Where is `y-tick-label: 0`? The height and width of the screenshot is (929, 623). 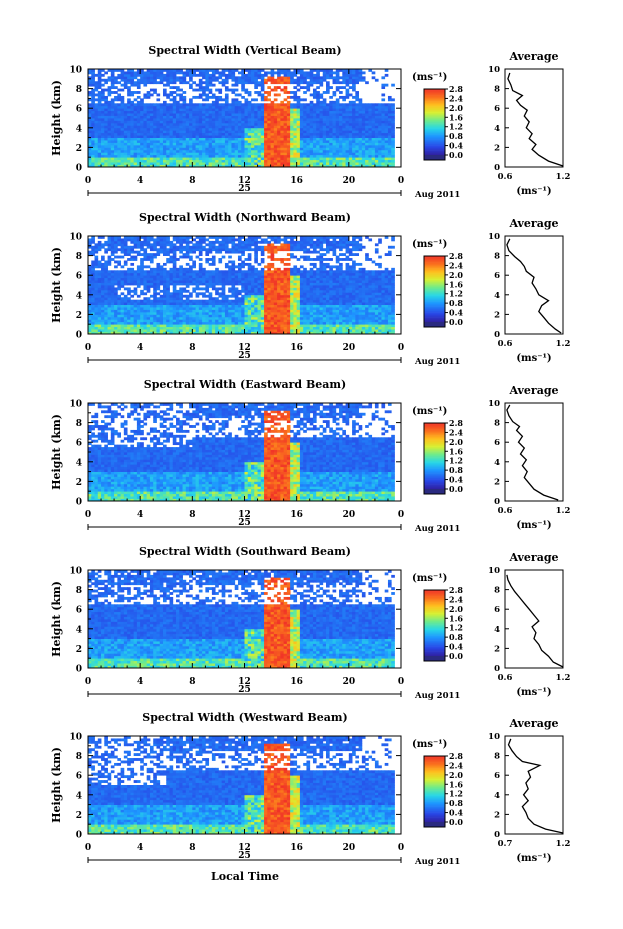 y-tick-label: 0 is located at coordinates (79, 336).